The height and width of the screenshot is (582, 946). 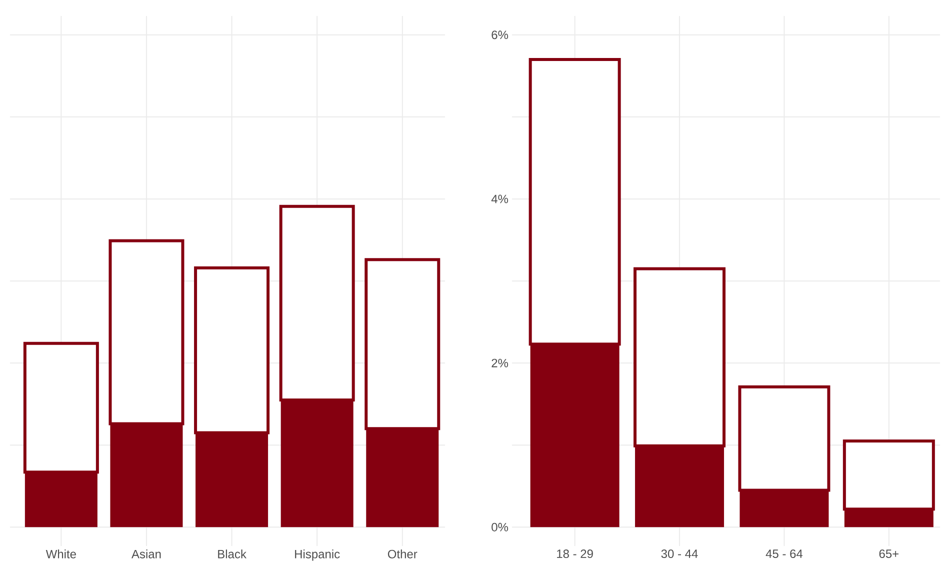 What do you see at coordinates (500, 35) in the screenshot?
I see `y-tick-label: 6%` at bounding box center [500, 35].